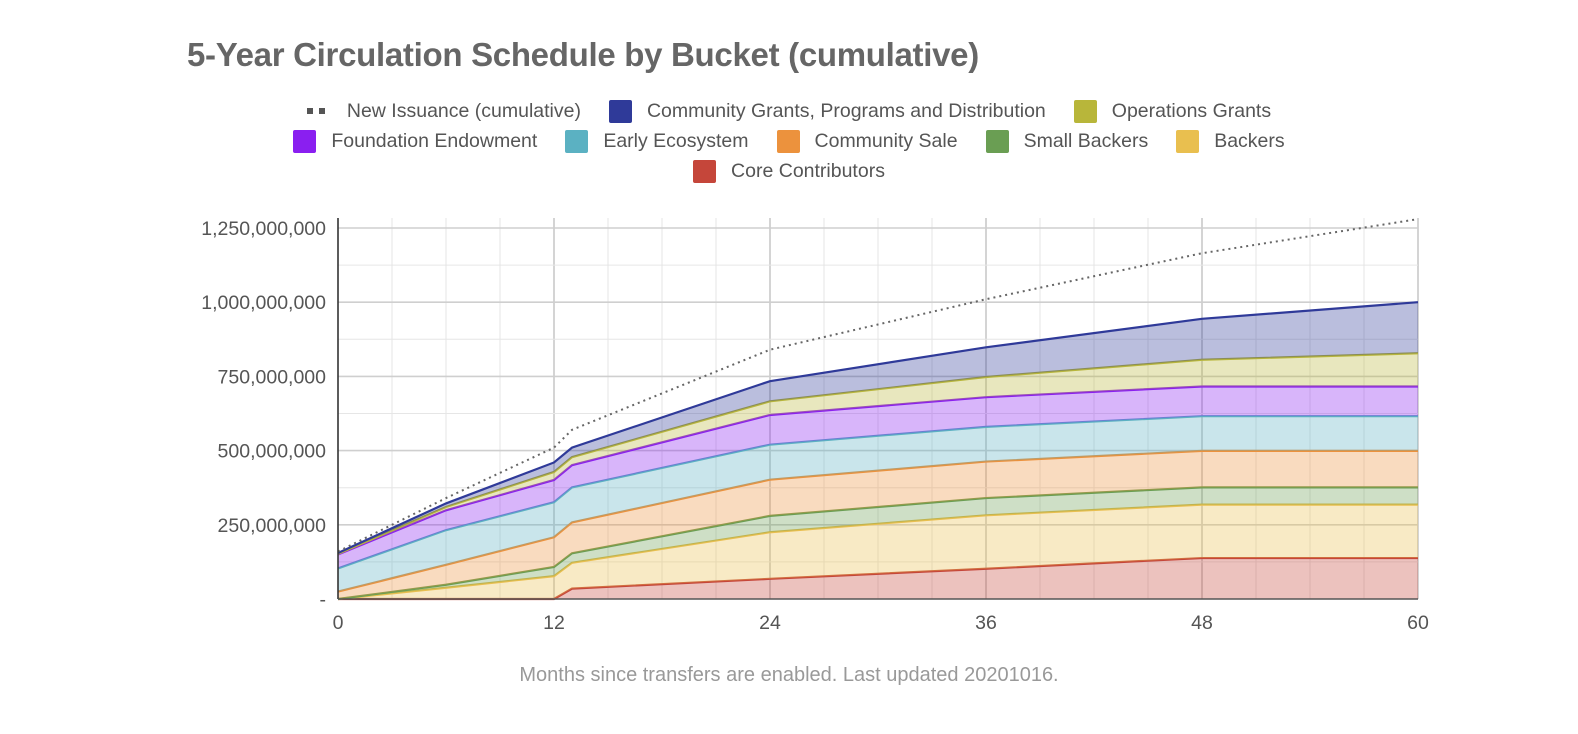  Describe the element at coordinates (338, 623) in the screenshot. I see `x-tick-label: 0` at that location.